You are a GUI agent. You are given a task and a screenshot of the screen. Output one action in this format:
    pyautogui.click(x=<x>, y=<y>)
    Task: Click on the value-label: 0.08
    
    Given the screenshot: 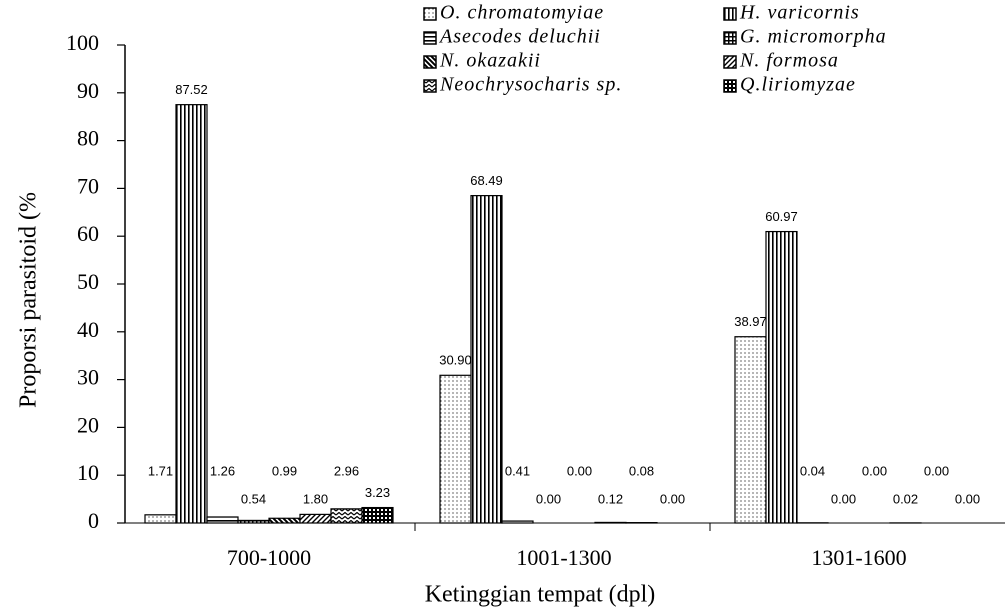 What is the action you would take?
    pyautogui.click(x=641, y=470)
    